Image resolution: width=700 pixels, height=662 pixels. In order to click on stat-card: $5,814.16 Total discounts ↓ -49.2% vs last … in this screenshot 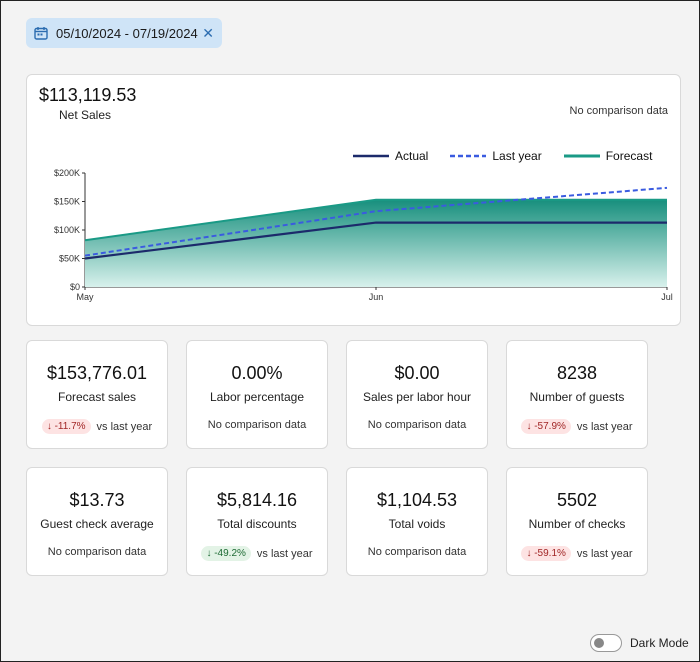, I will do `click(257, 521)`.